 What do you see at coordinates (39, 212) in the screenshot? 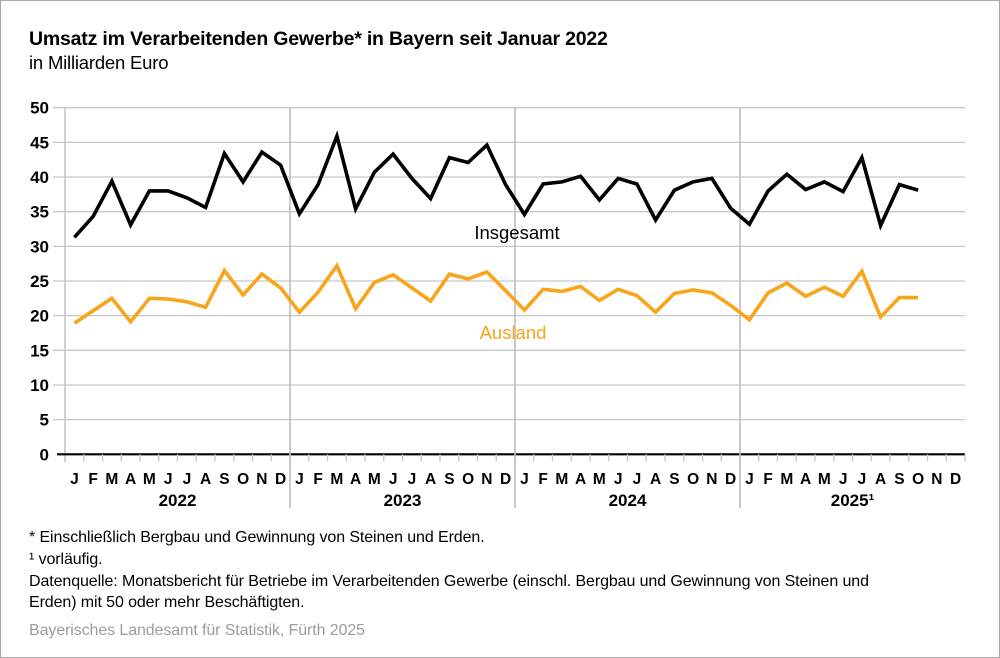
I see `y-tick-label: 35` at bounding box center [39, 212].